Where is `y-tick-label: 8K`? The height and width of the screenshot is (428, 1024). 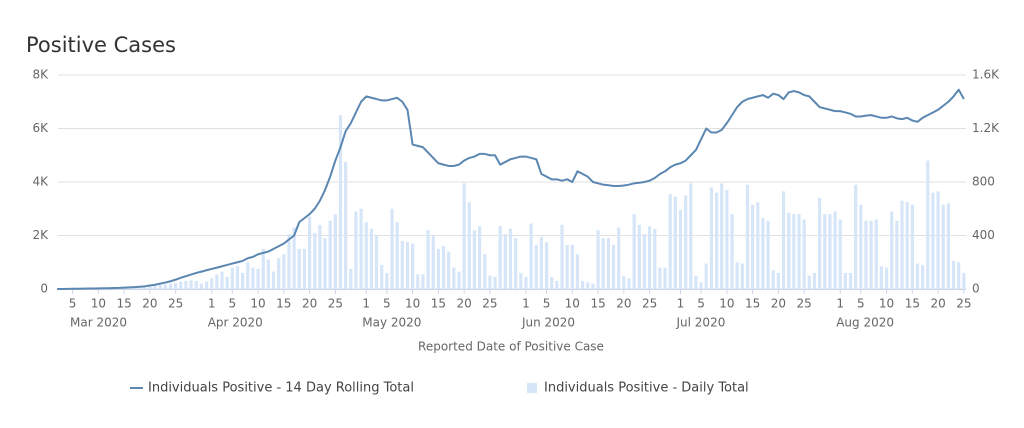
y-tick-label: 8K is located at coordinates (40, 75).